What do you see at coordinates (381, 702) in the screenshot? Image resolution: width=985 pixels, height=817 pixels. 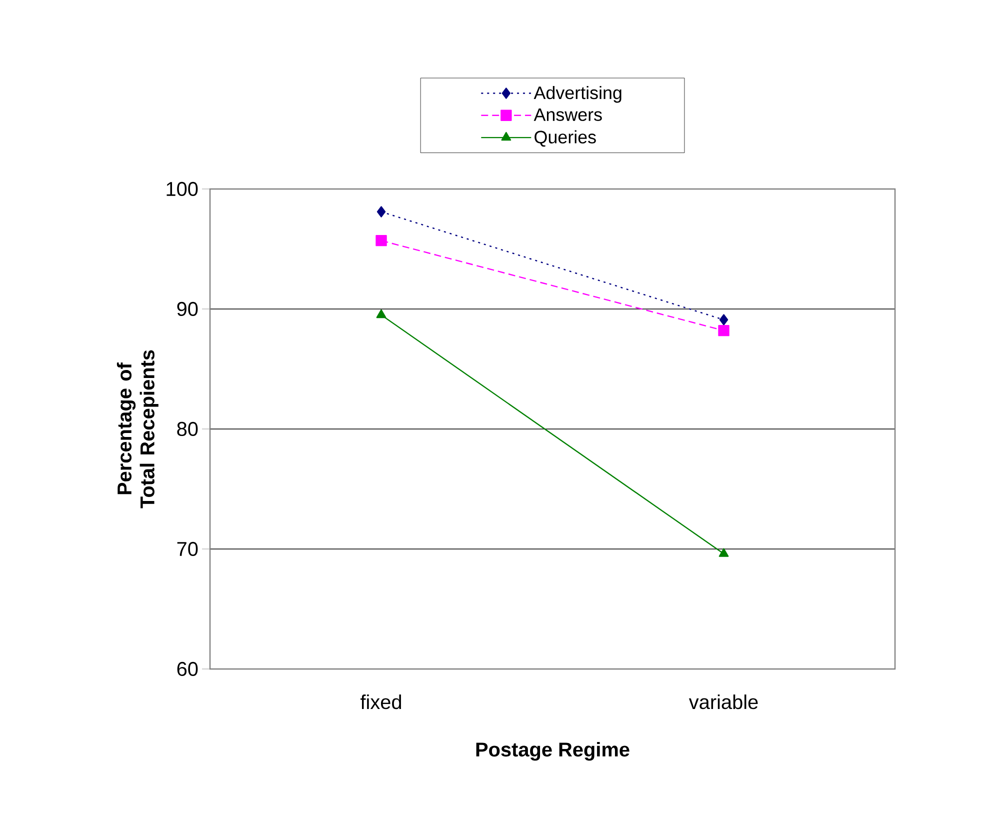 I see `x-tick-label: fixed` at bounding box center [381, 702].